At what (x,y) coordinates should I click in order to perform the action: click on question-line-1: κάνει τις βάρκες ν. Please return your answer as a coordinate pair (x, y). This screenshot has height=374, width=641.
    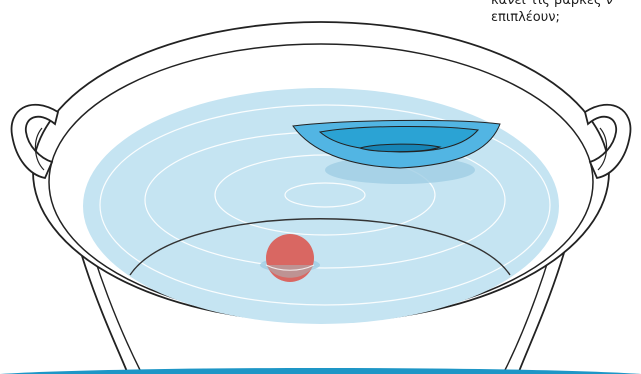
    Looking at the image, I should click on (552, 4).